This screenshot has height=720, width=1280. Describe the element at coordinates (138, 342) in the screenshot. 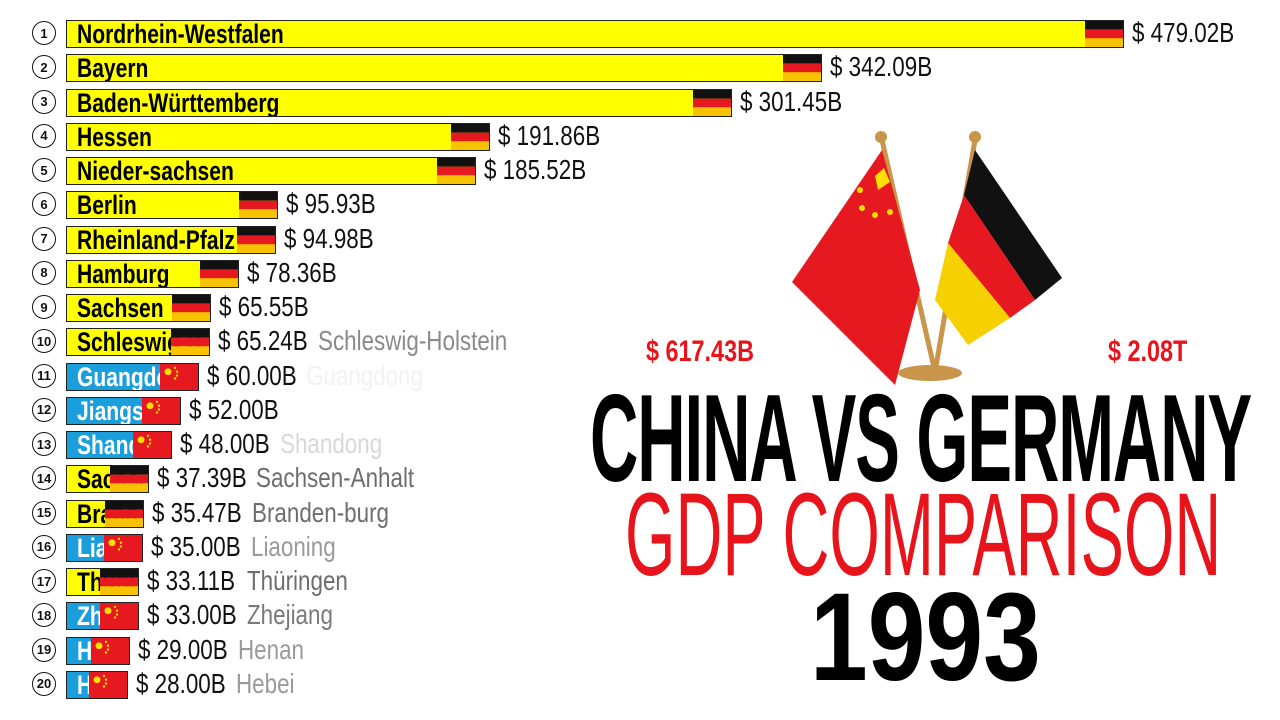

I see `bar: Schleswig-Holstein` at that location.